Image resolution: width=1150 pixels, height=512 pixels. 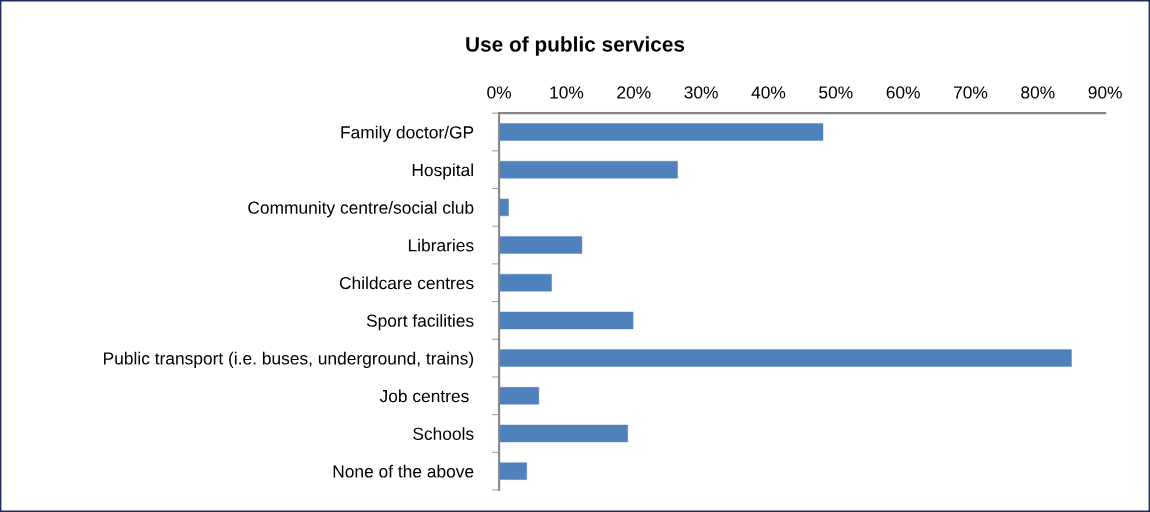 I want to click on x-tick-label: 0%, so click(x=499, y=92).